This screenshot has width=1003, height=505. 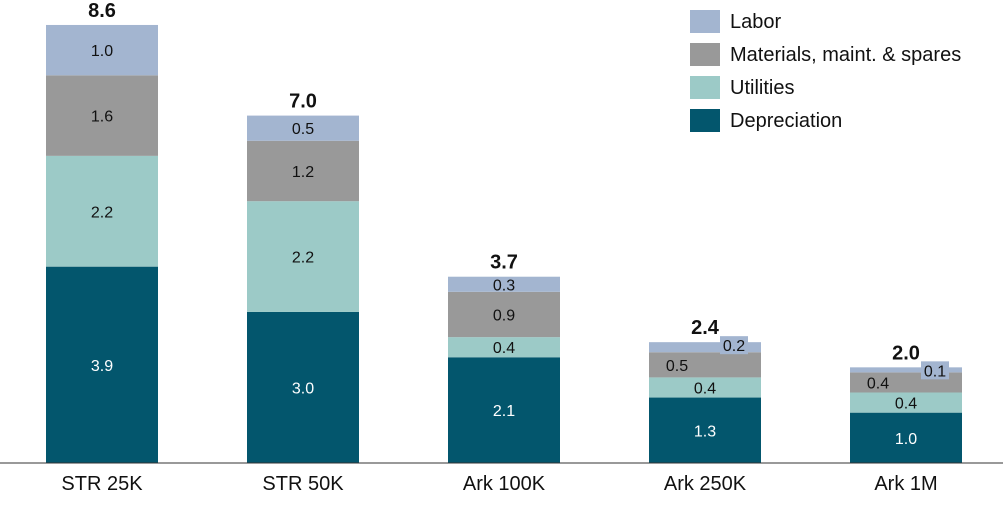 I want to click on x-axis-labels: STR 25K STR 50K Ark 100K Ark 250K Ark 1M, so click(x=499, y=484).